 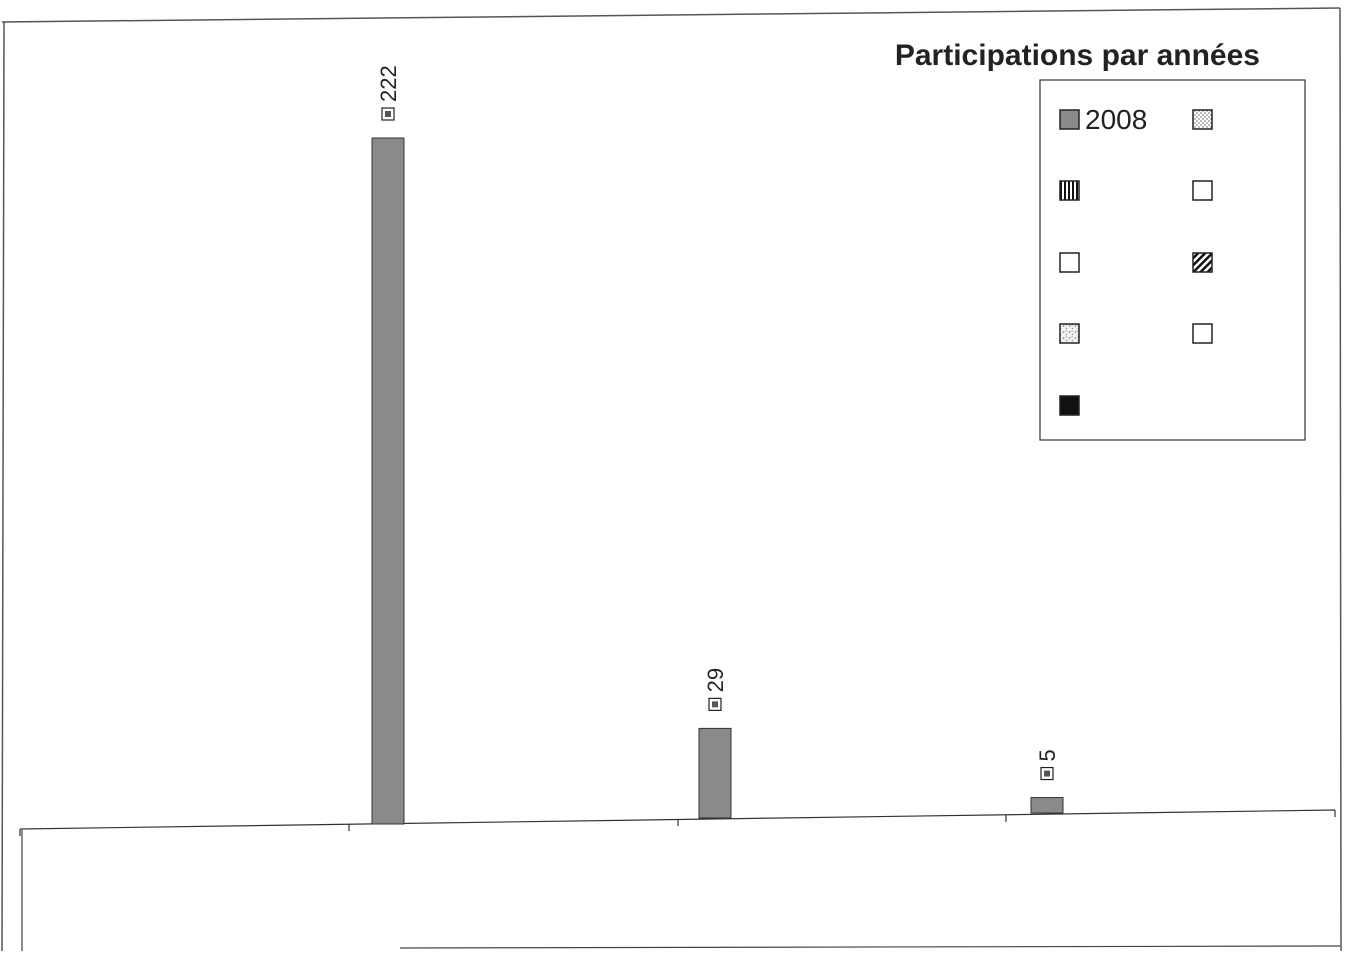 What do you see at coordinates (677, 822) in the screenshot?
I see `x-axis` at bounding box center [677, 822].